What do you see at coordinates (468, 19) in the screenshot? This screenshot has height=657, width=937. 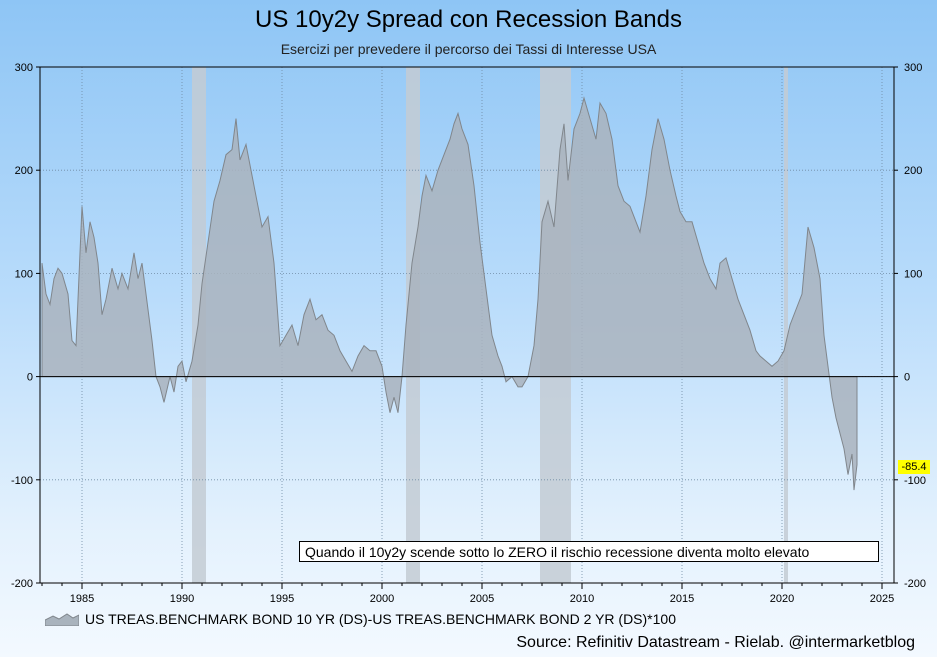 I see `chart-title: US 10y2y Spread con Recession Bands` at bounding box center [468, 19].